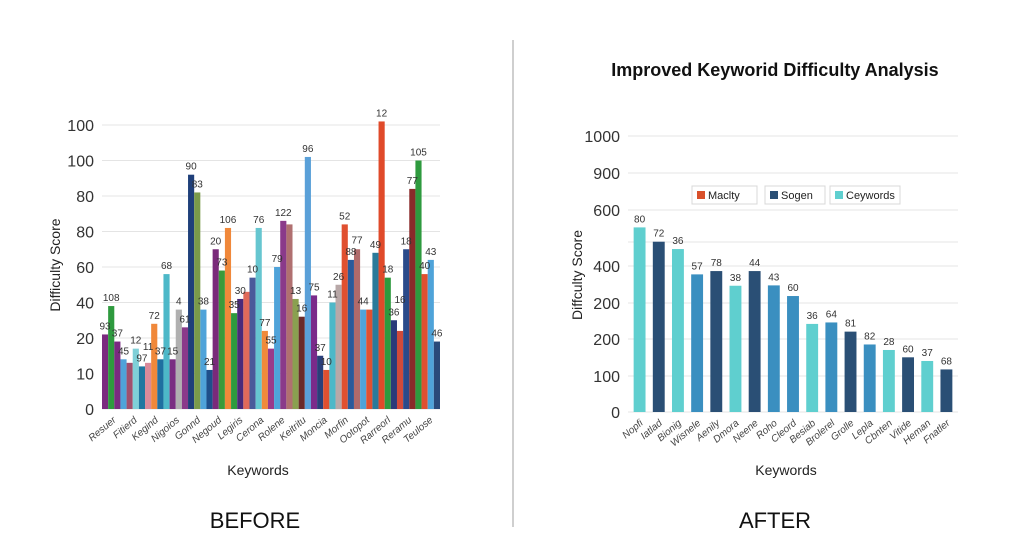 The width and height of the screenshot is (1024, 559). What do you see at coordinates (606, 267) in the screenshot?
I see `y-tick-label: 400` at bounding box center [606, 267].